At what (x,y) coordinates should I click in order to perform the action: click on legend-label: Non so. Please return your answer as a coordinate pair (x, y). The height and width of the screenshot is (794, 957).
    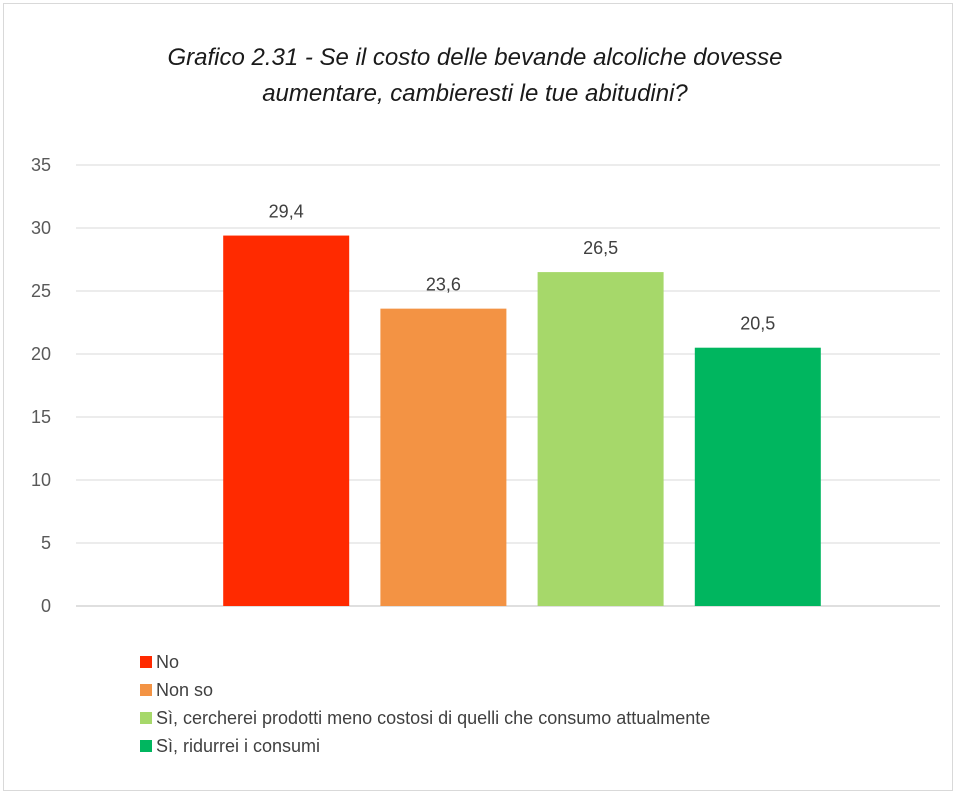
    Looking at the image, I should click on (185, 689).